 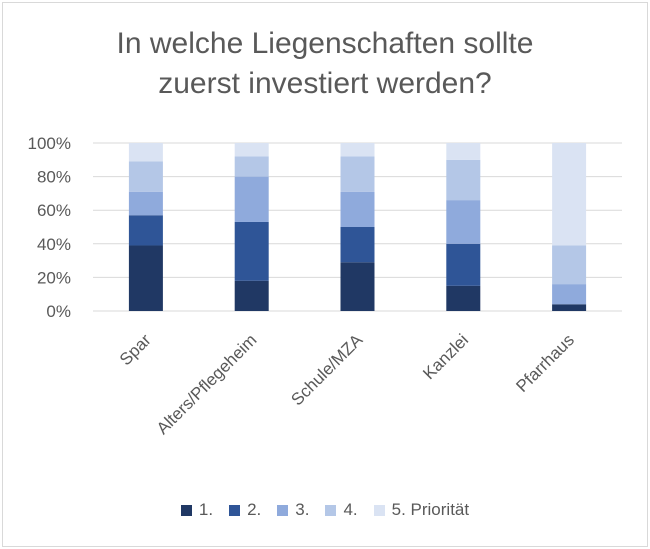 What do you see at coordinates (54, 210) in the screenshot?
I see `y-tick-label: 60%` at bounding box center [54, 210].